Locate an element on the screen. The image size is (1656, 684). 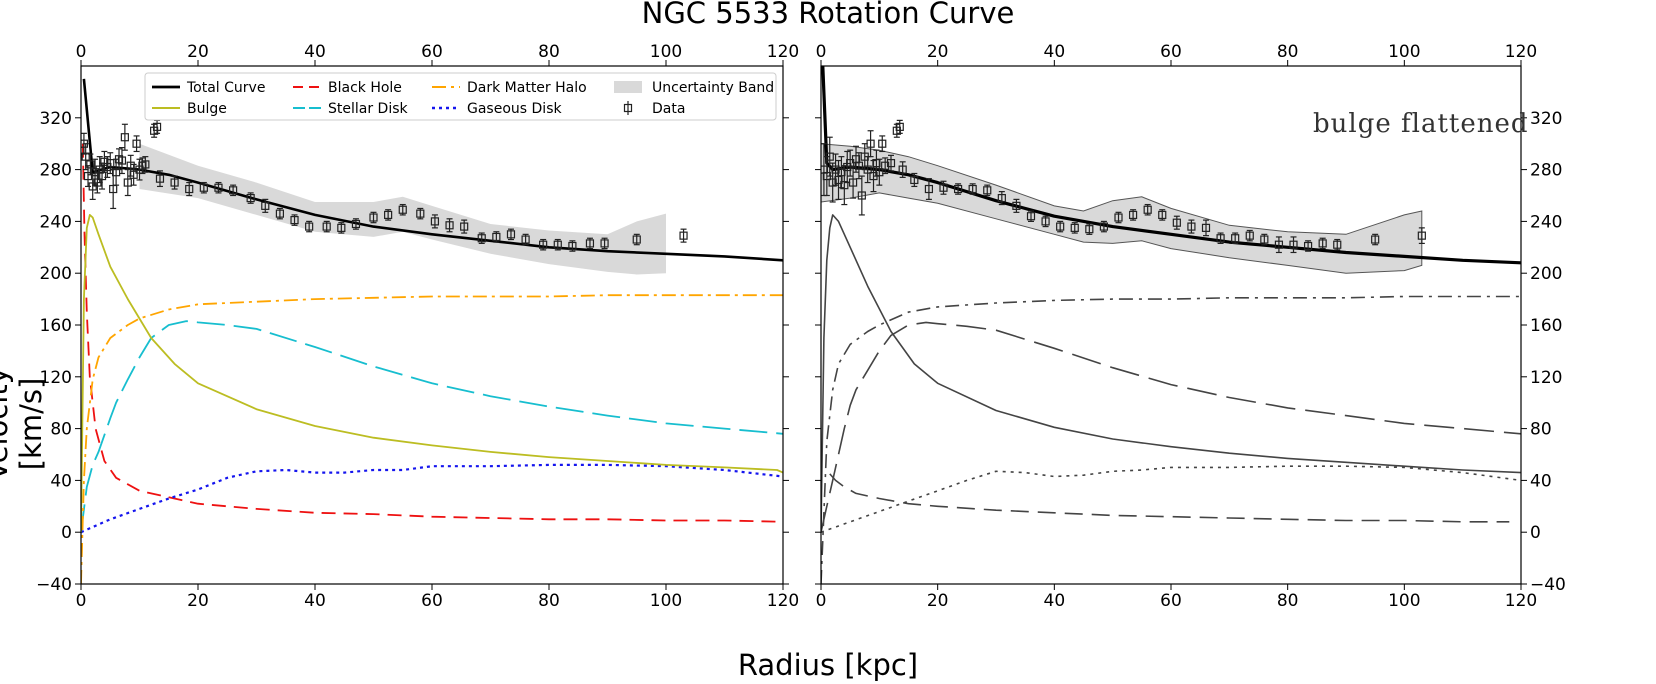
x-tick-label-top: 100 is located at coordinates (1404, 52).